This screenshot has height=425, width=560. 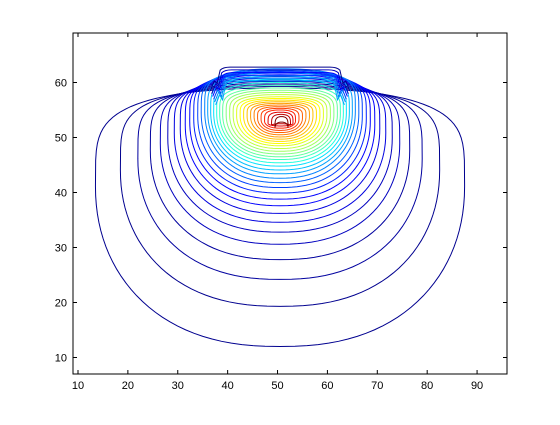 What do you see at coordinates (128, 386) in the screenshot?
I see `x-tick-label: 20` at bounding box center [128, 386].